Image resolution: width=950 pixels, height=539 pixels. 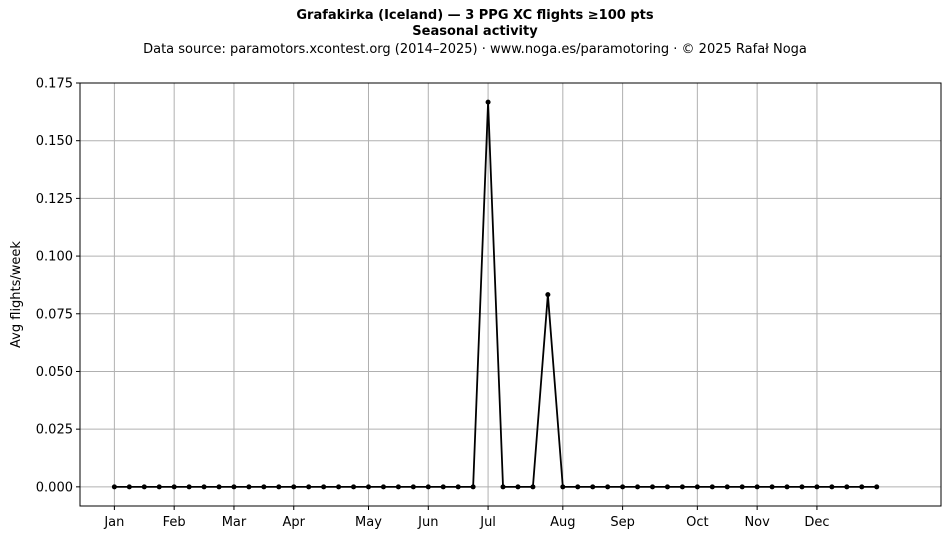 I want to click on y-axis: 0.000 0.025 0.050 0.075 0.100 0.125 0.150 0.175, so click(x=58, y=286).